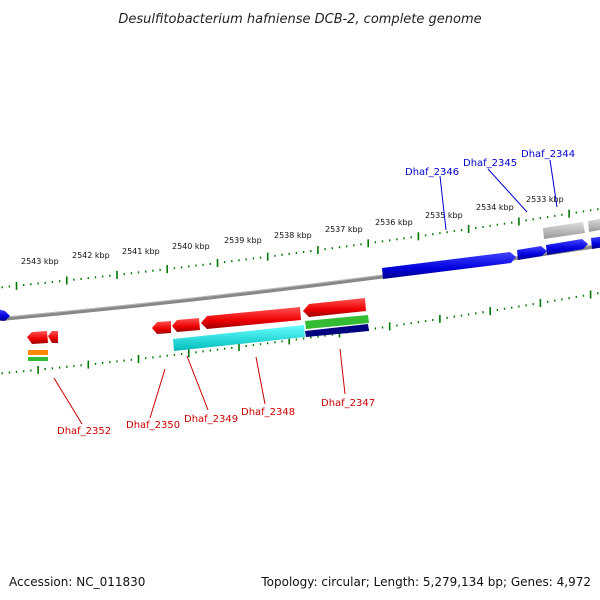  Describe the element at coordinates (141, 251) in the screenshot. I see `scale-tick-label: 2541 kbp` at that location.